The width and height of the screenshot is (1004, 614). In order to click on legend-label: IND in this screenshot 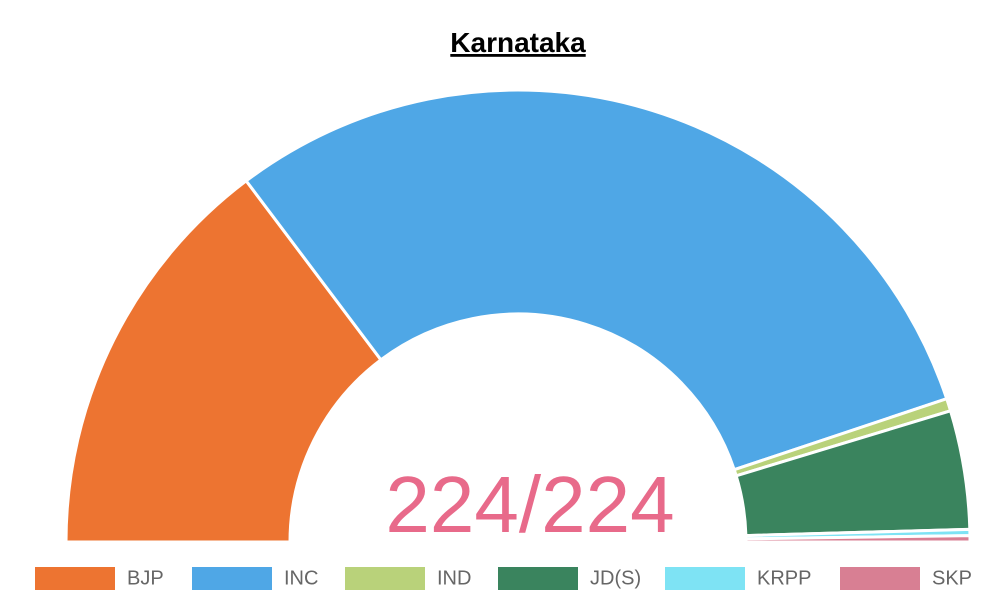, I will do `click(454, 578)`.